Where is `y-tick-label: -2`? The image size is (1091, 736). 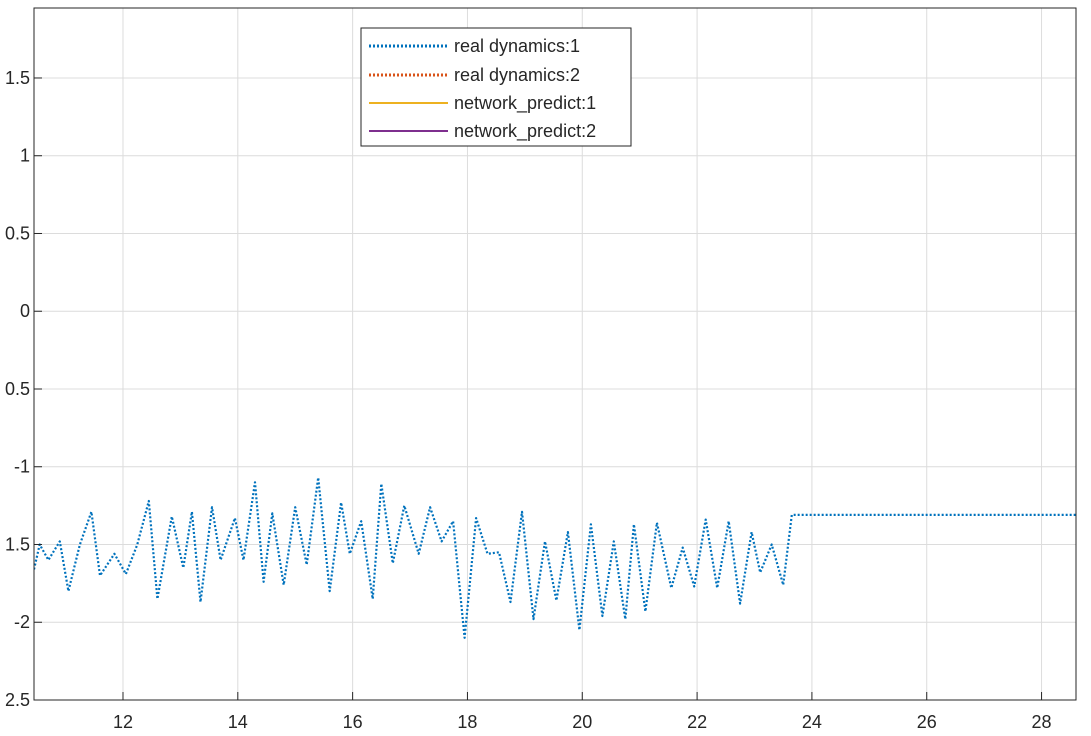 y-tick-label: -2 is located at coordinates (22, 622).